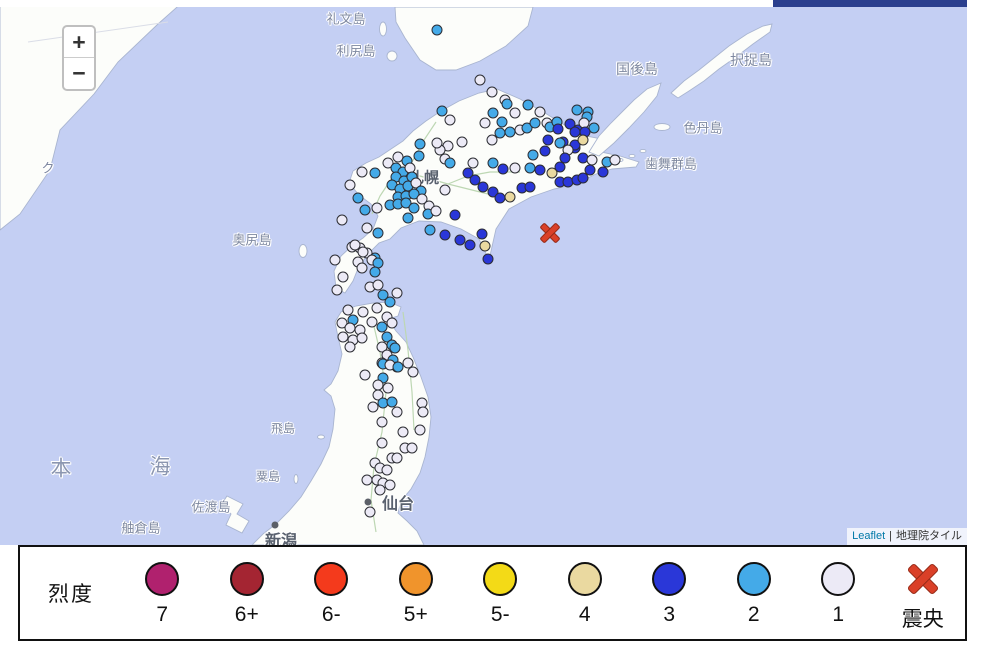 The width and height of the screenshot is (987, 651). I want to click on legend-item-6-: 6-, so click(331, 593).